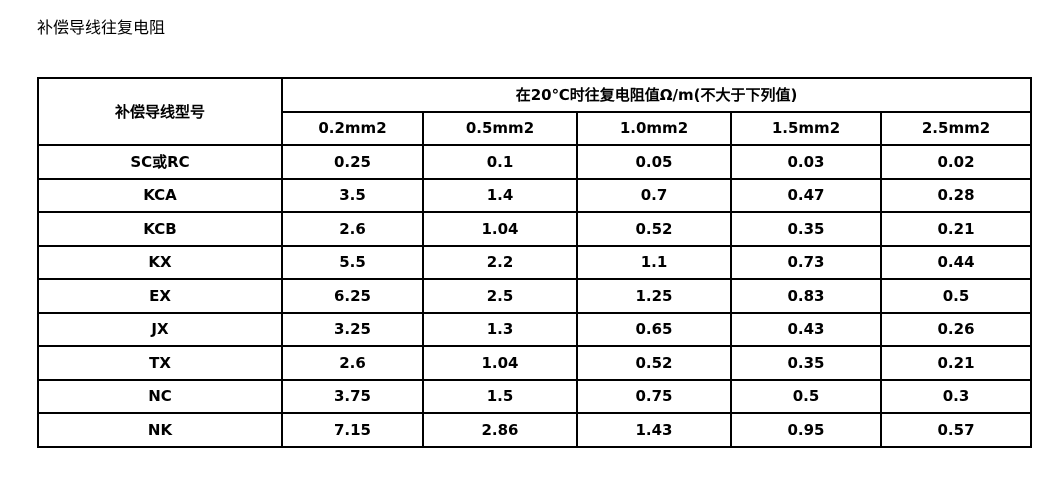 This screenshot has height=501, width=1038. I want to click on table-row: NC 3.75 1.5 0.75 0.5 0.3, so click(535, 396).